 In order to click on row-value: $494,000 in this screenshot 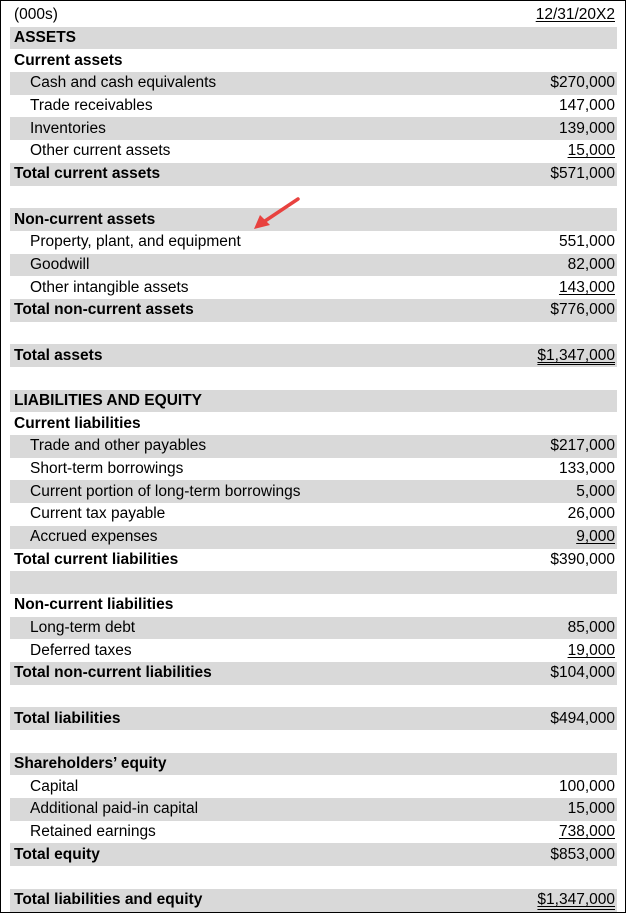, I will do `click(582, 718)`.